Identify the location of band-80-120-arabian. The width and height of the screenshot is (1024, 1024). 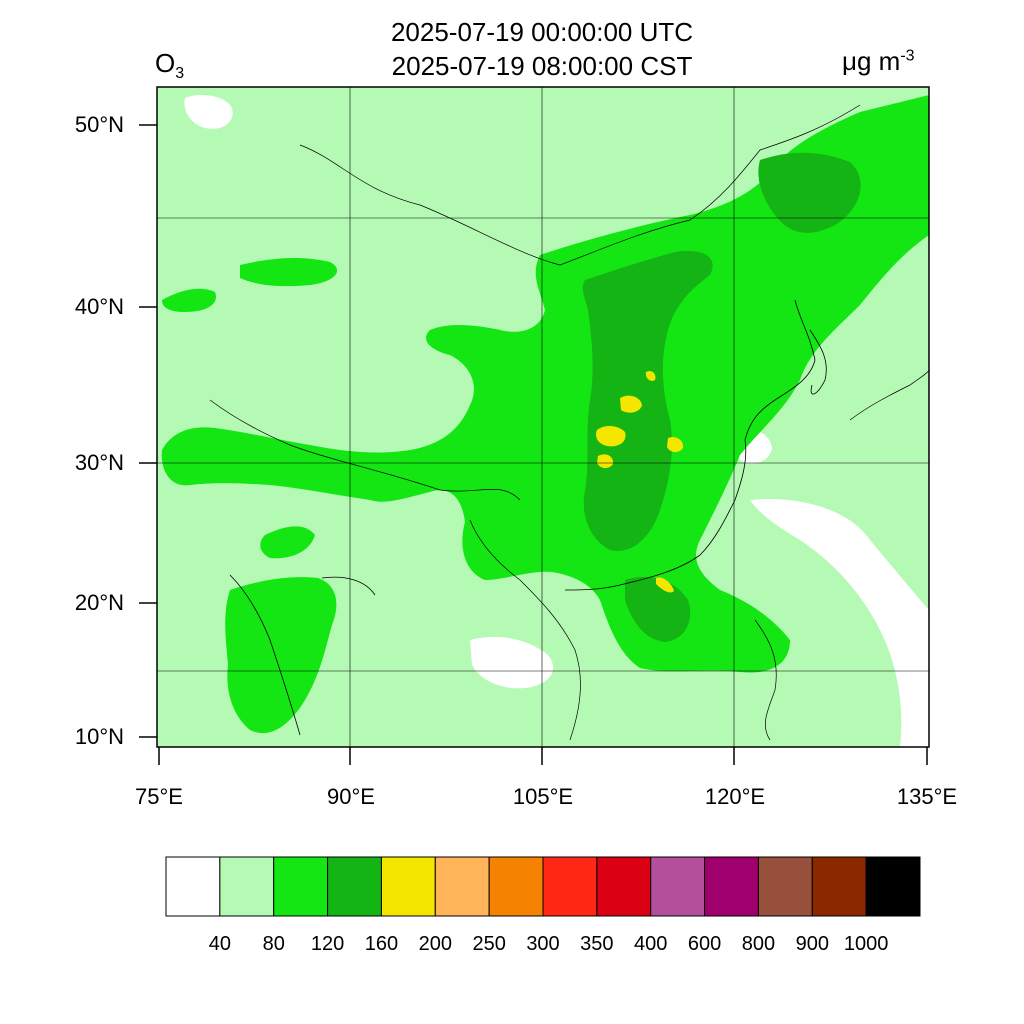
(287, 542).